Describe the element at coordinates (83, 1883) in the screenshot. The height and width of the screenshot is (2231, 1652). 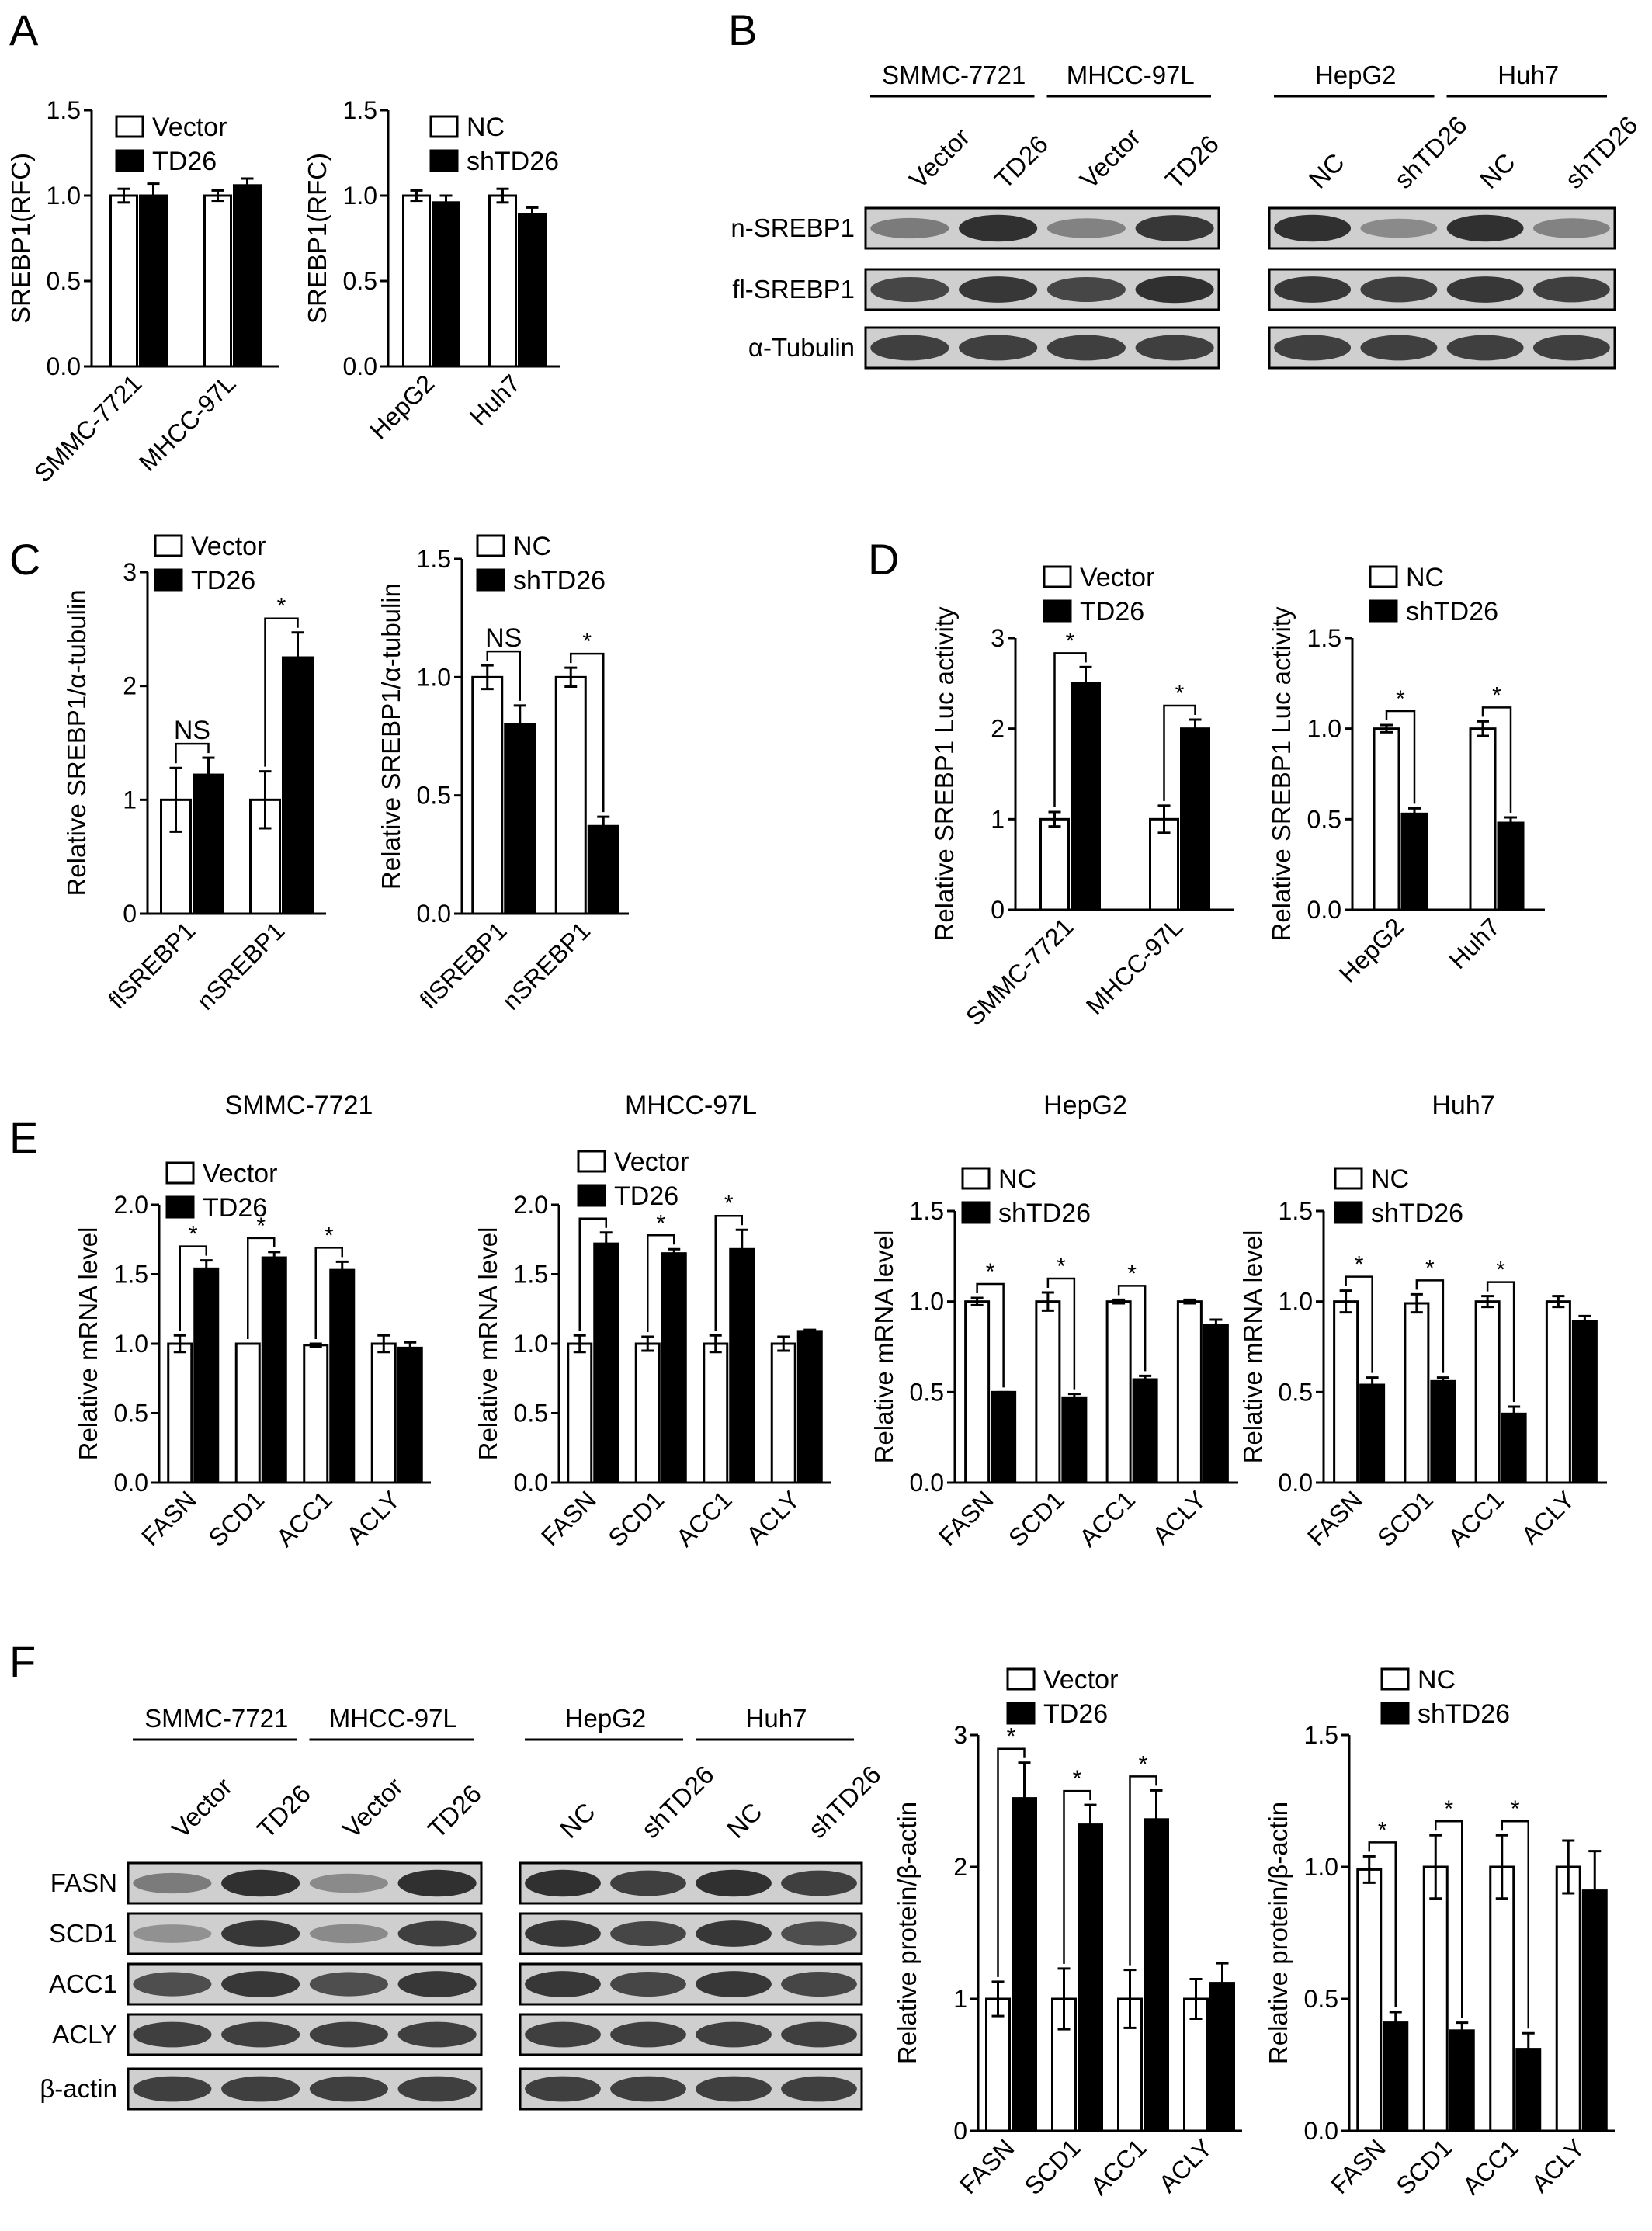
I see `blot-row-label: FASN` at that location.